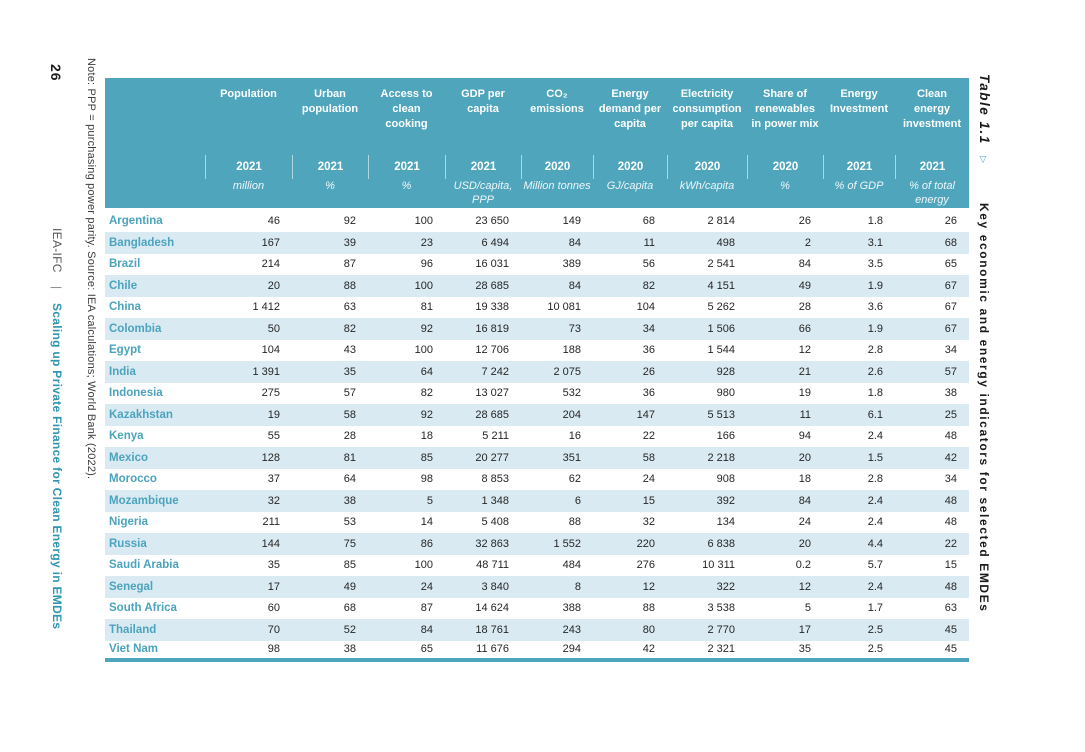  Describe the element at coordinates (349, 264) in the screenshot. I see `value-cell: 87` at that location.